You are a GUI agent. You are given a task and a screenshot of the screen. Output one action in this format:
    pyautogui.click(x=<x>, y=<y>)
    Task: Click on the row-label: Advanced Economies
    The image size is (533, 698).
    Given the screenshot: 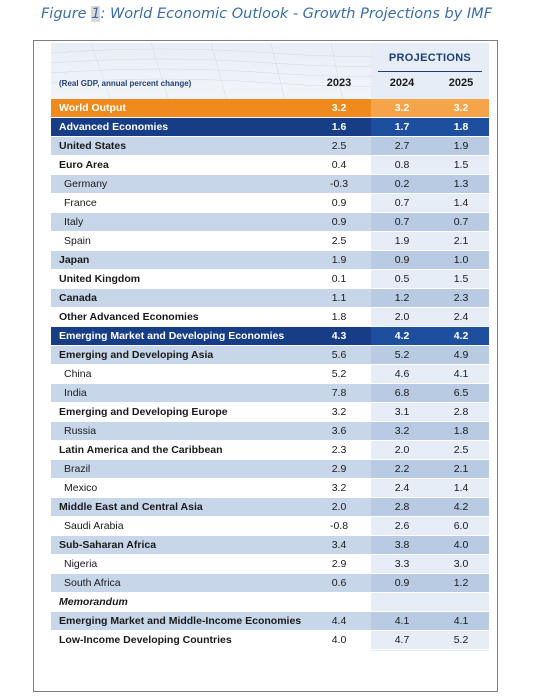 What is the action you would take?
    pyautogui.click(x=114, y=127)
    